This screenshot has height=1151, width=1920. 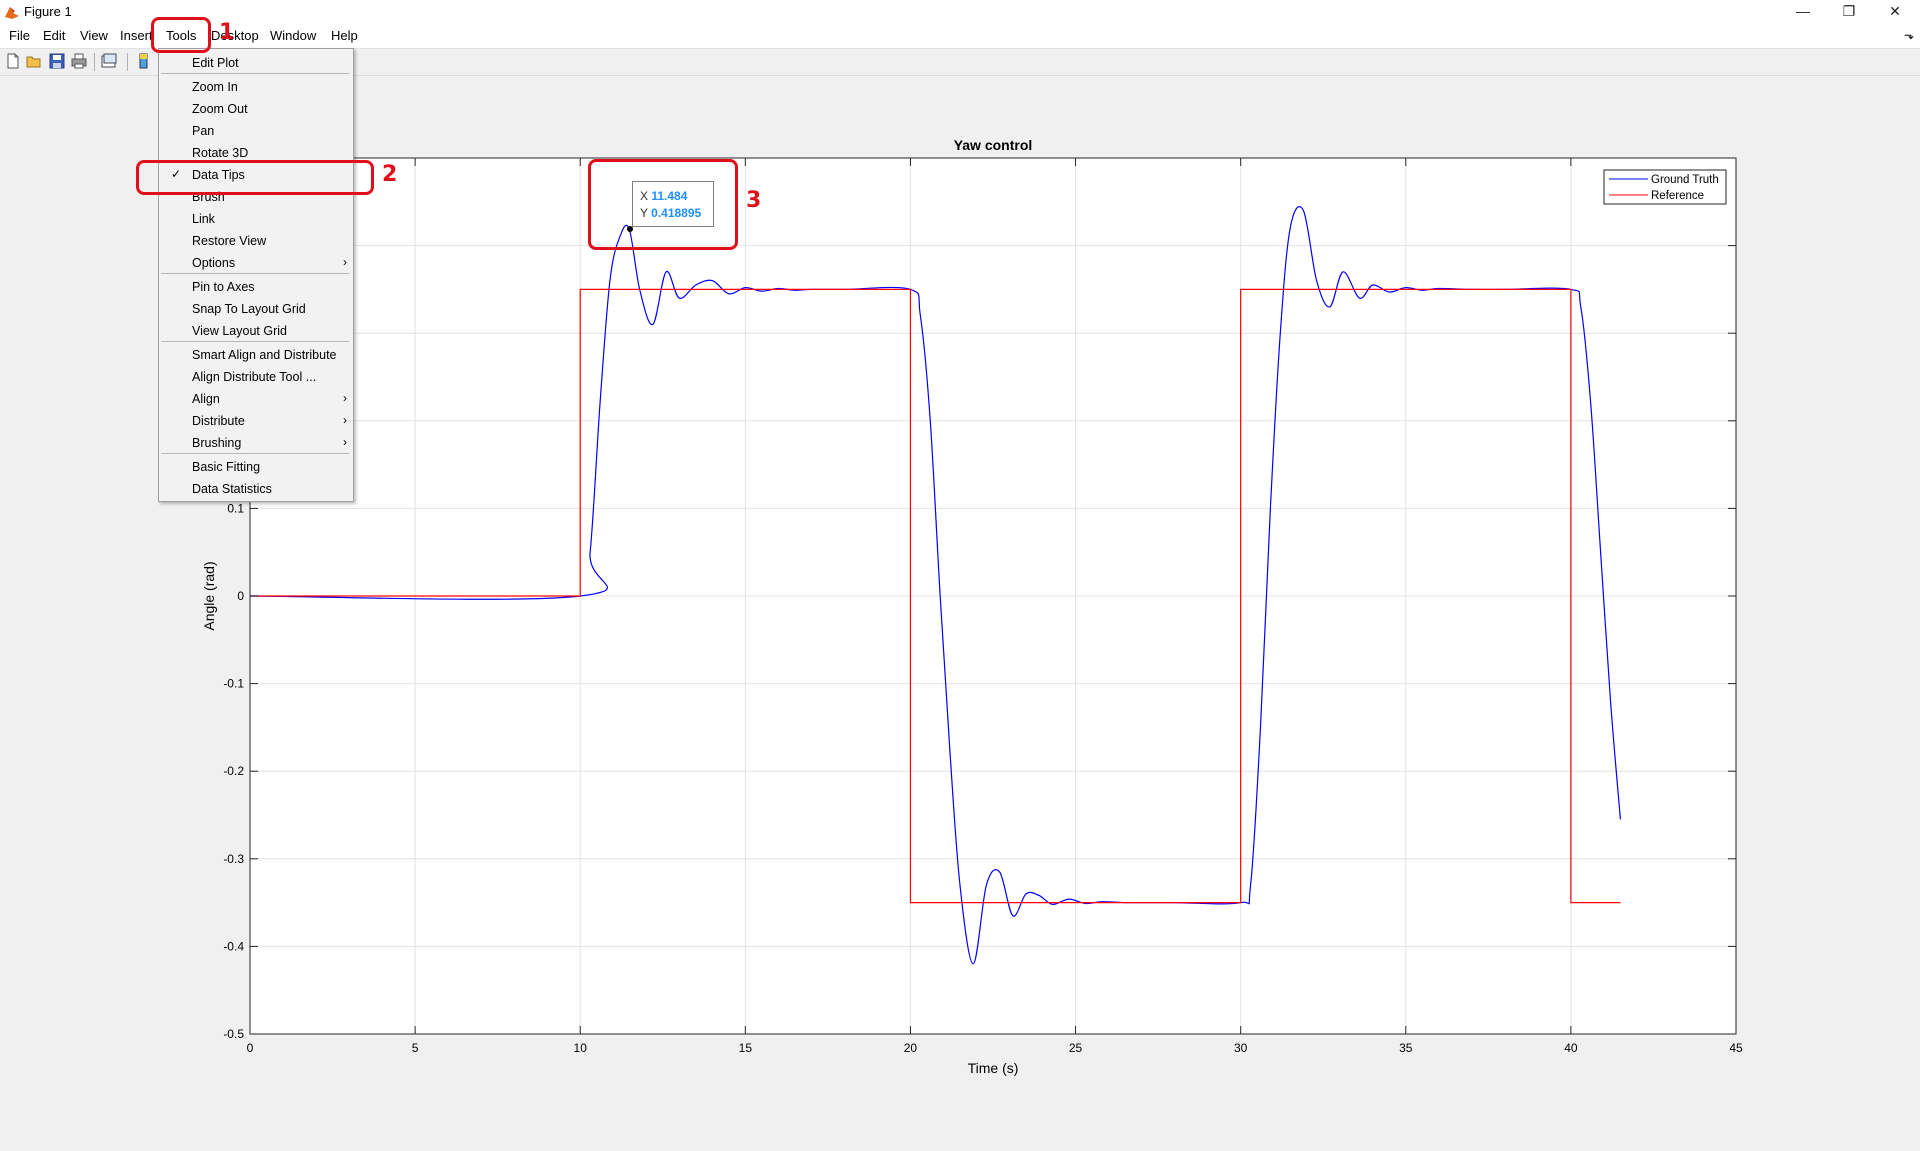 What do you see at coordinates (48, 11) in the screenshot?
I see `window-title: Figure 1` at bounding box center [48, 11].